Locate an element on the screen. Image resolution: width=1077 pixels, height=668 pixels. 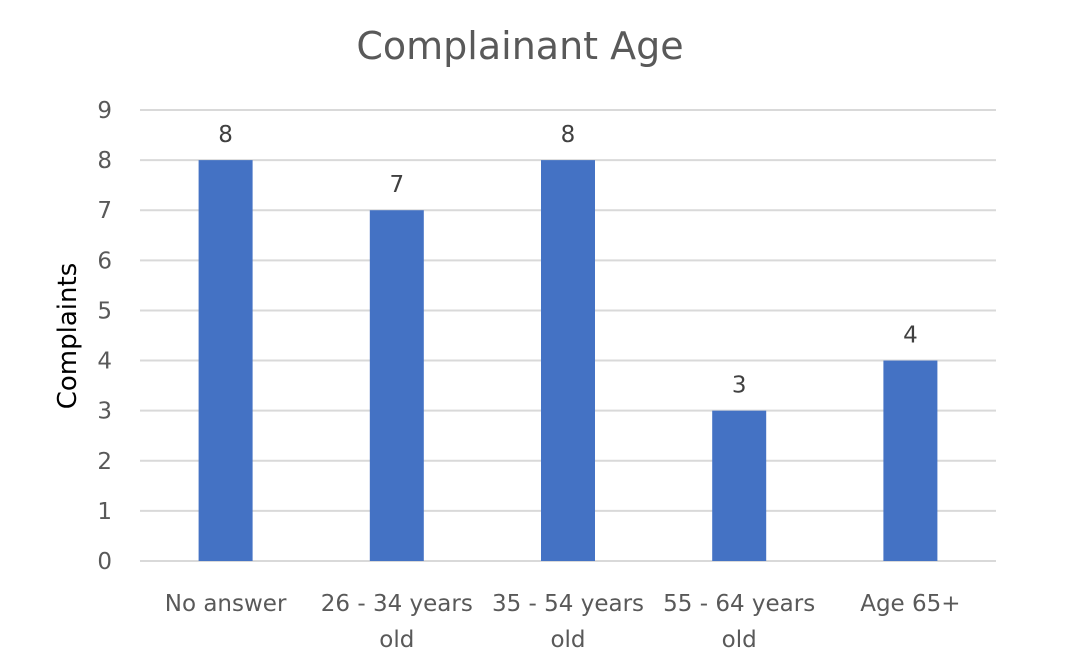
y-tick-label: 4 is located at coordinates (104, 362).